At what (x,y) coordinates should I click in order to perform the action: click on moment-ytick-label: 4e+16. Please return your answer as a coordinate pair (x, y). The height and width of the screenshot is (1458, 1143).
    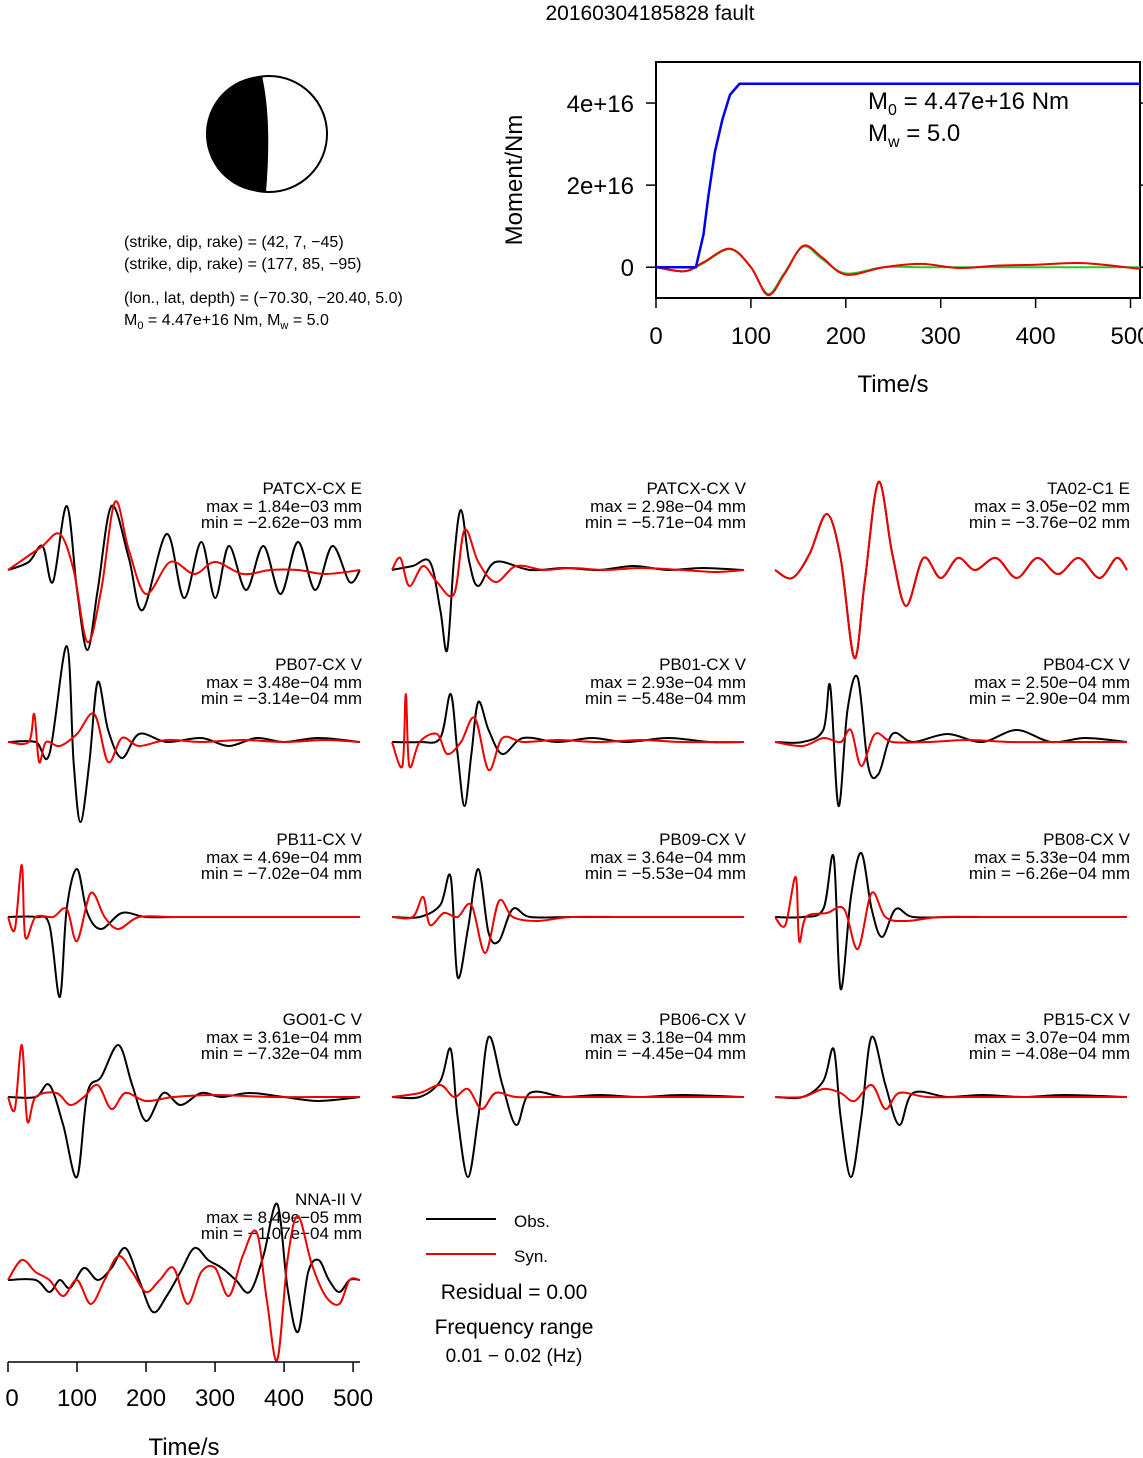
    Looking at the image, I should click on (600, 104).